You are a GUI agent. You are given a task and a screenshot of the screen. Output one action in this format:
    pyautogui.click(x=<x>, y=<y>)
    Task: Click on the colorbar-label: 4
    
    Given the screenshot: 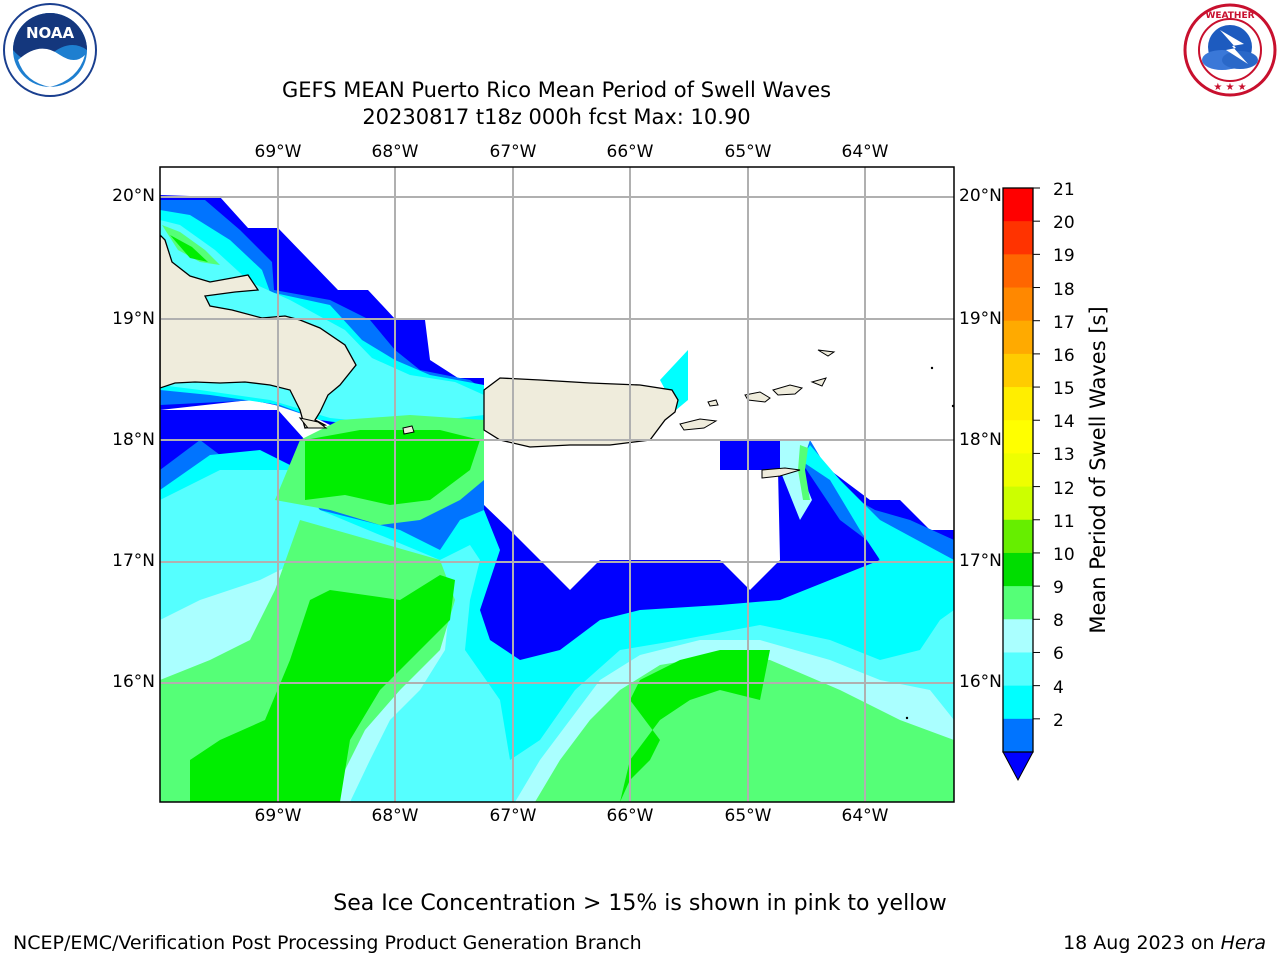 What is the action you would take?
    pyautogui.click(x=1058, y=687)
    